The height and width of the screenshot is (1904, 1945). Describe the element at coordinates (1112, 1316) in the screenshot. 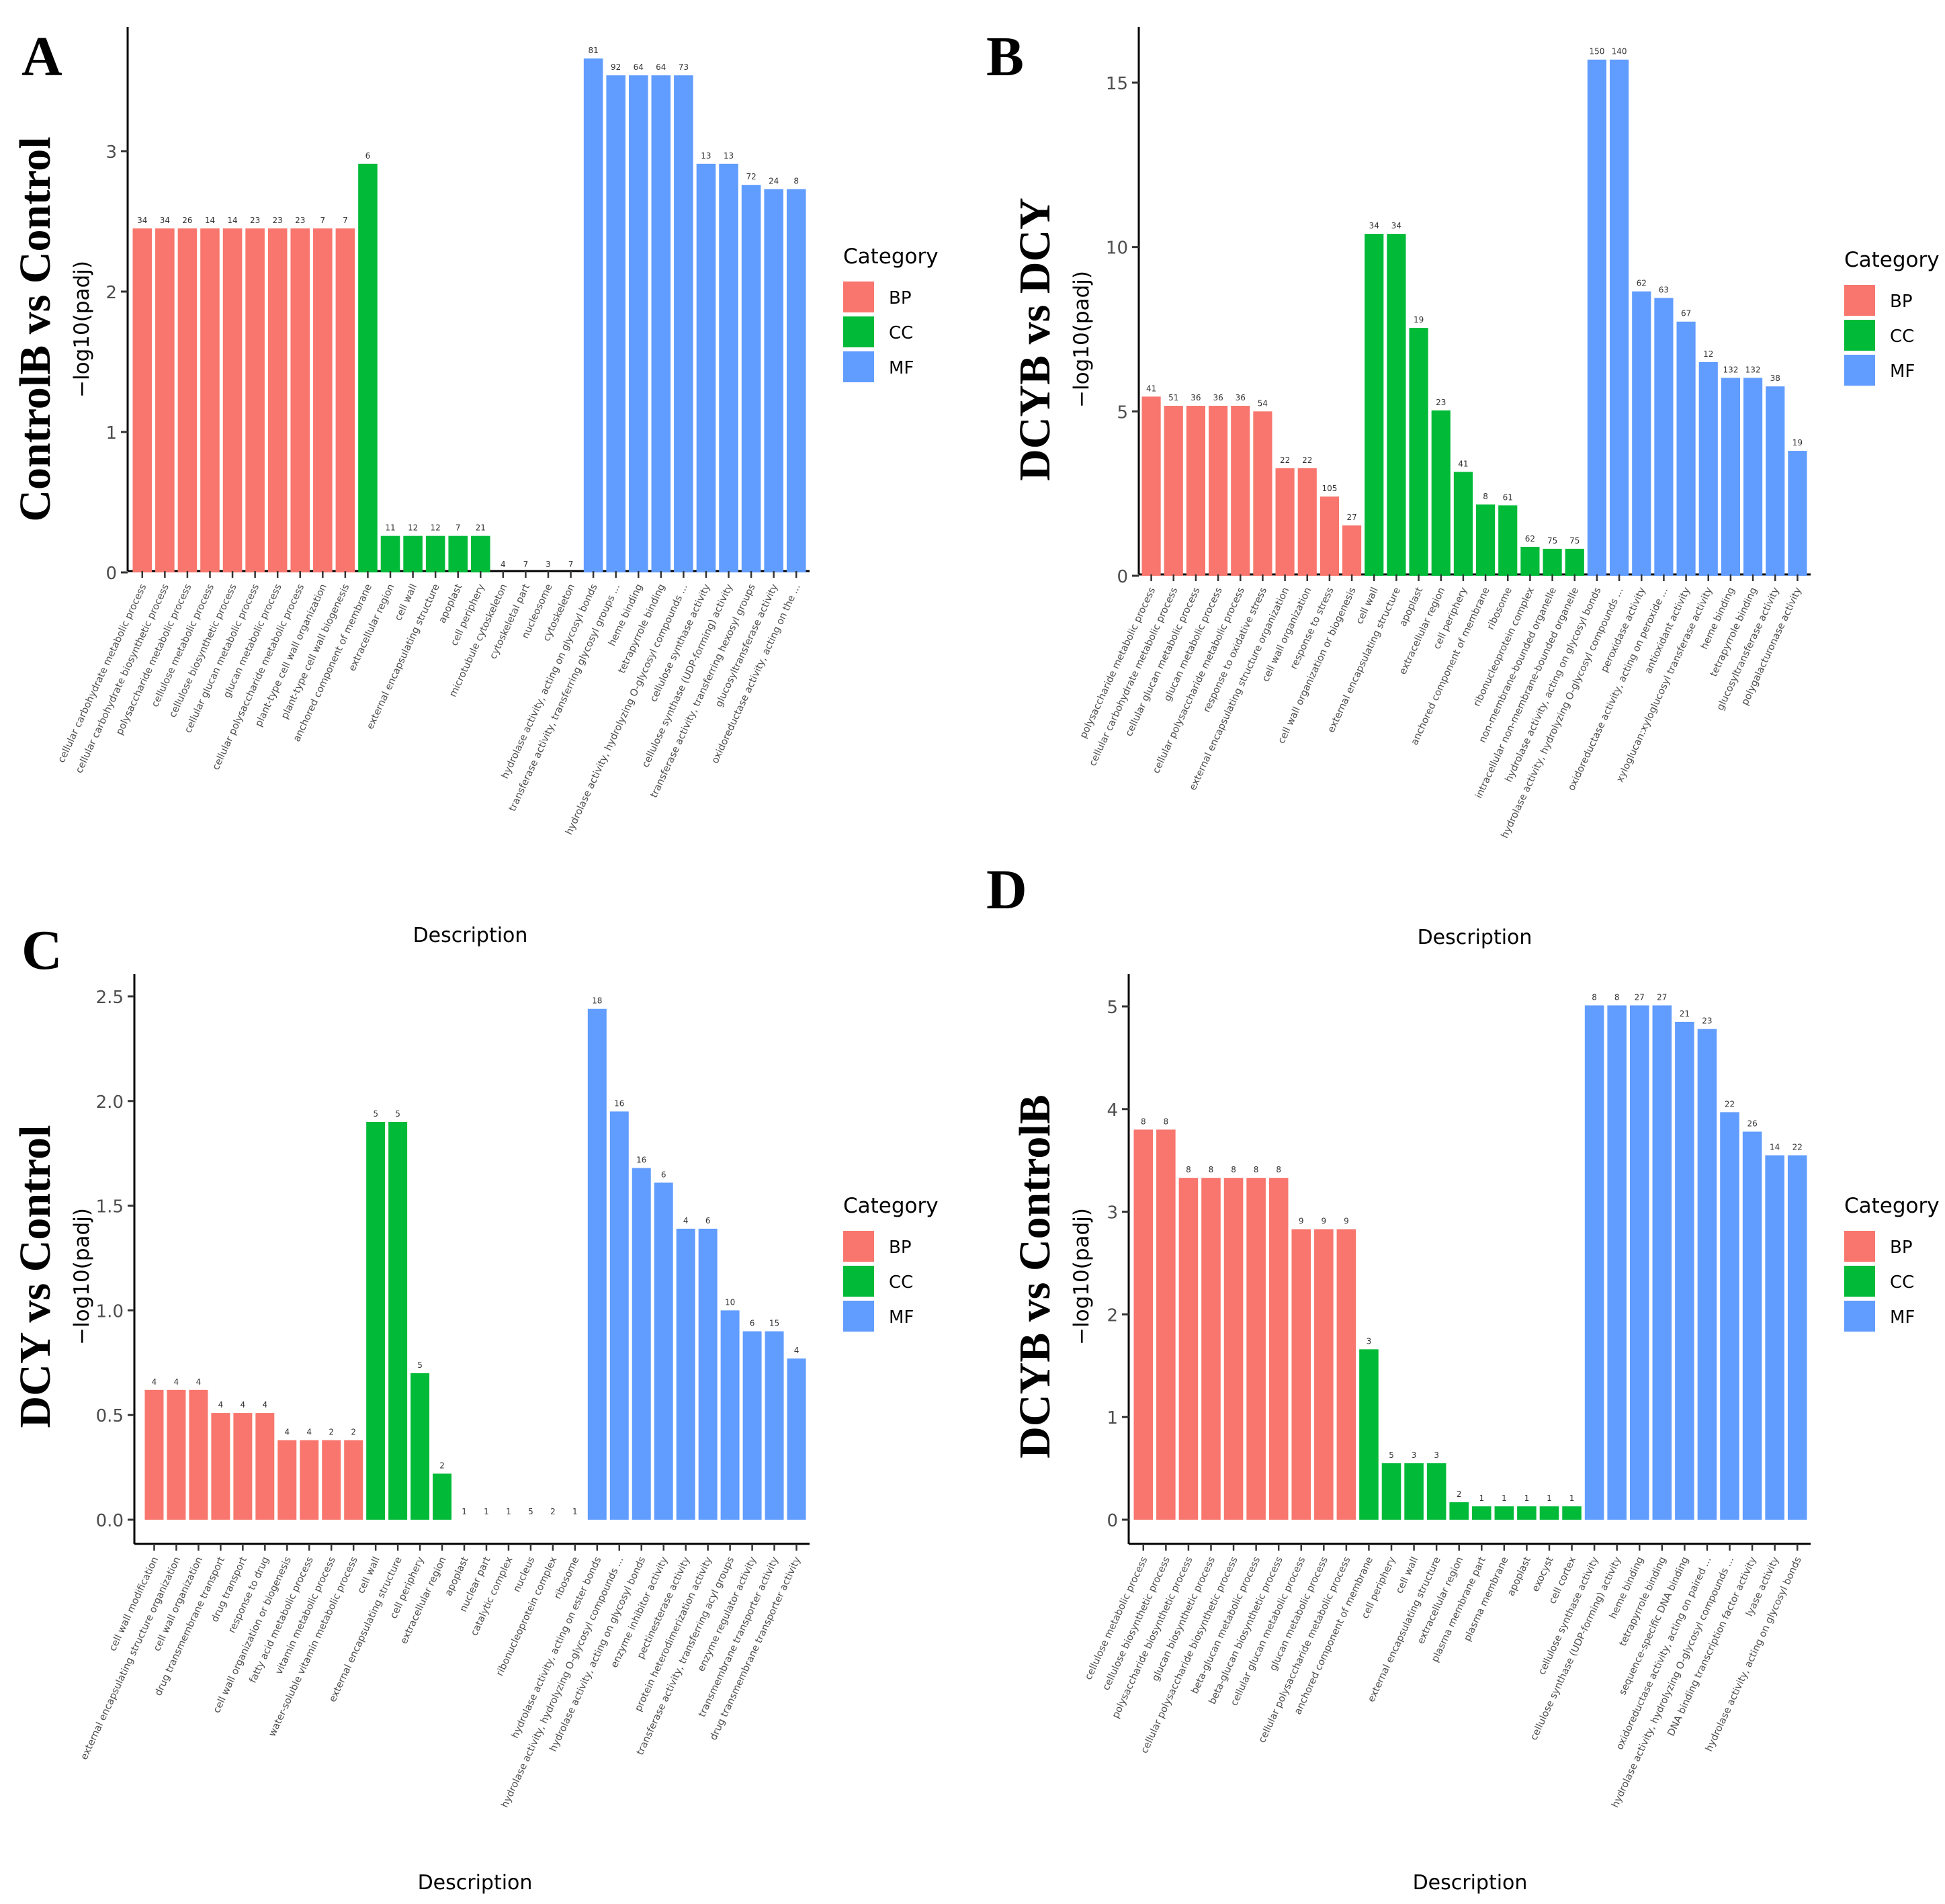

I see `y-tick-label: 2` at that location.